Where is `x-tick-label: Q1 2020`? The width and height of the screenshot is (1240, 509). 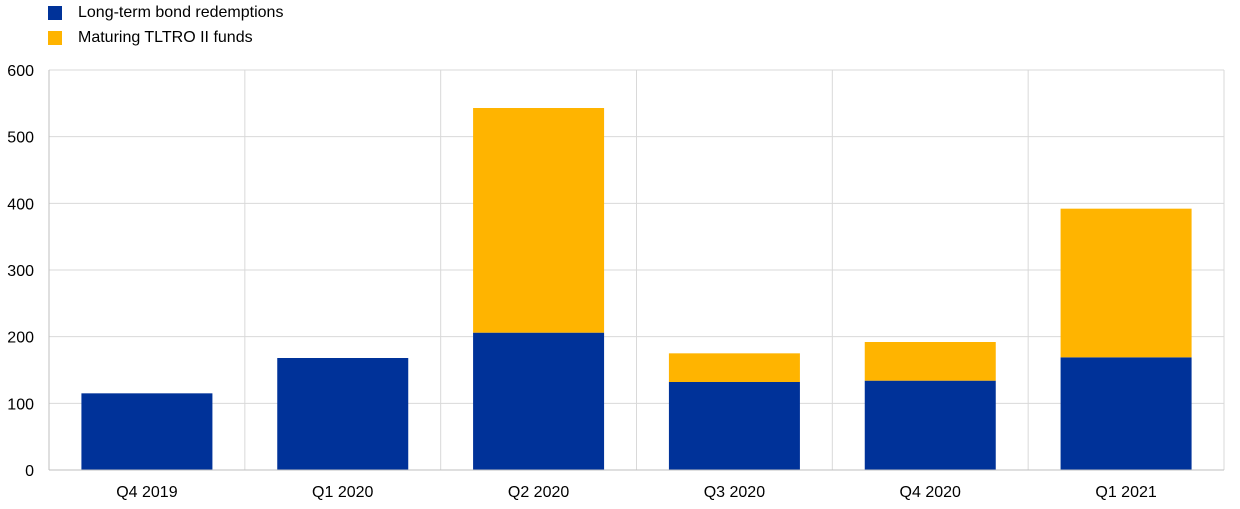
x-tick-label: Q1 2020 is located at coordinates (342, 492).